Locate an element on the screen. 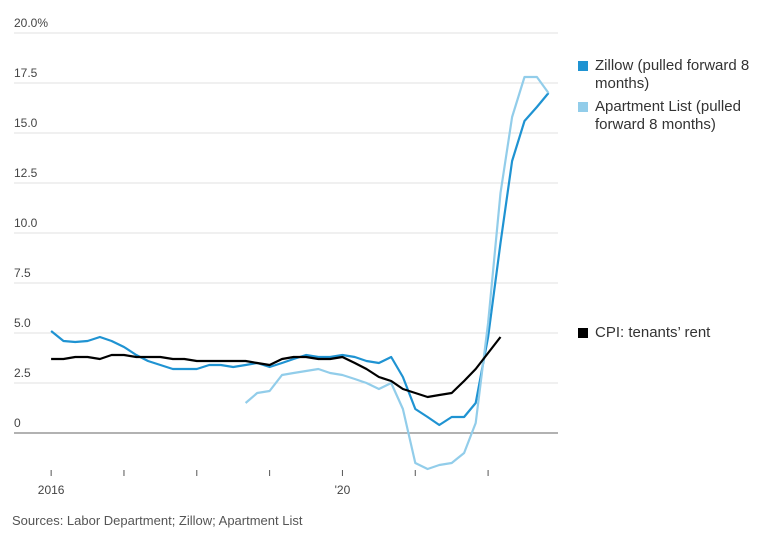 This screenshot has height=538, width=776. y-tick-label: 5.0 is located at coordinates (22, 323).